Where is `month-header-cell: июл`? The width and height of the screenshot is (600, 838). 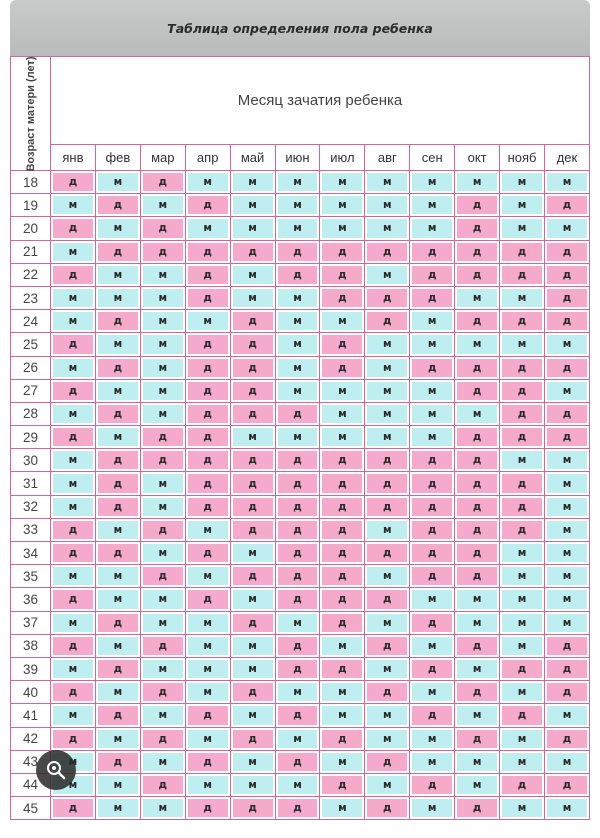 month-header-cell: июл is located at coordinates (342, 157).